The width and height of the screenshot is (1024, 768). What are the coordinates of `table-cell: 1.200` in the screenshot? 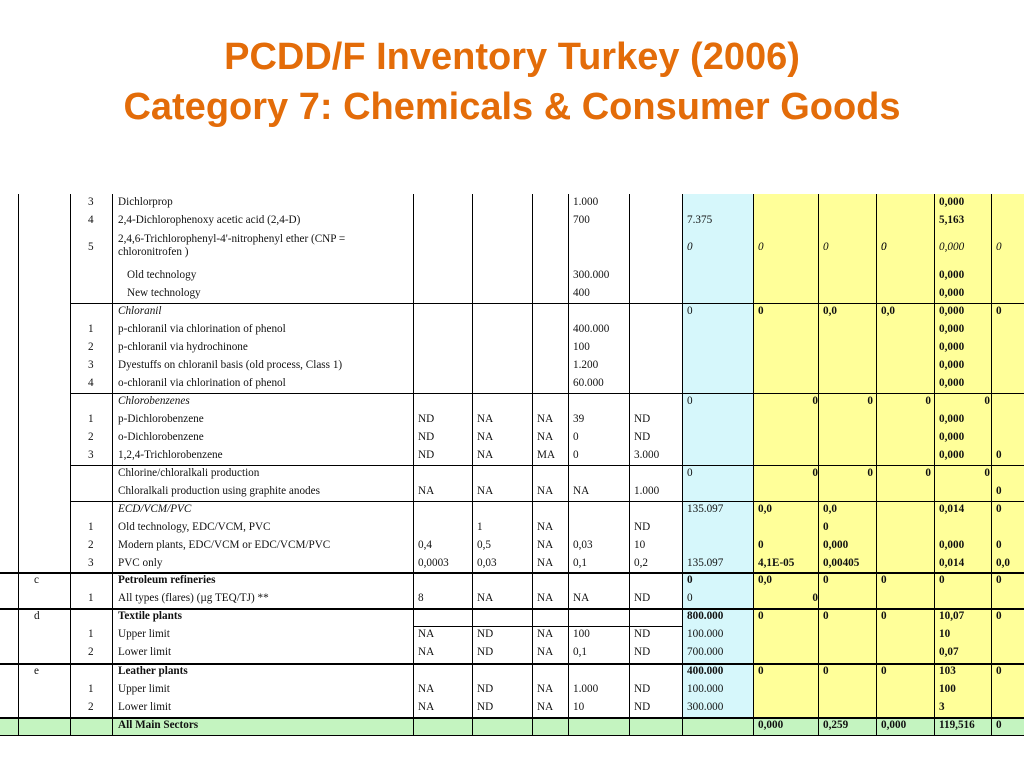 It's located at (586, 365).